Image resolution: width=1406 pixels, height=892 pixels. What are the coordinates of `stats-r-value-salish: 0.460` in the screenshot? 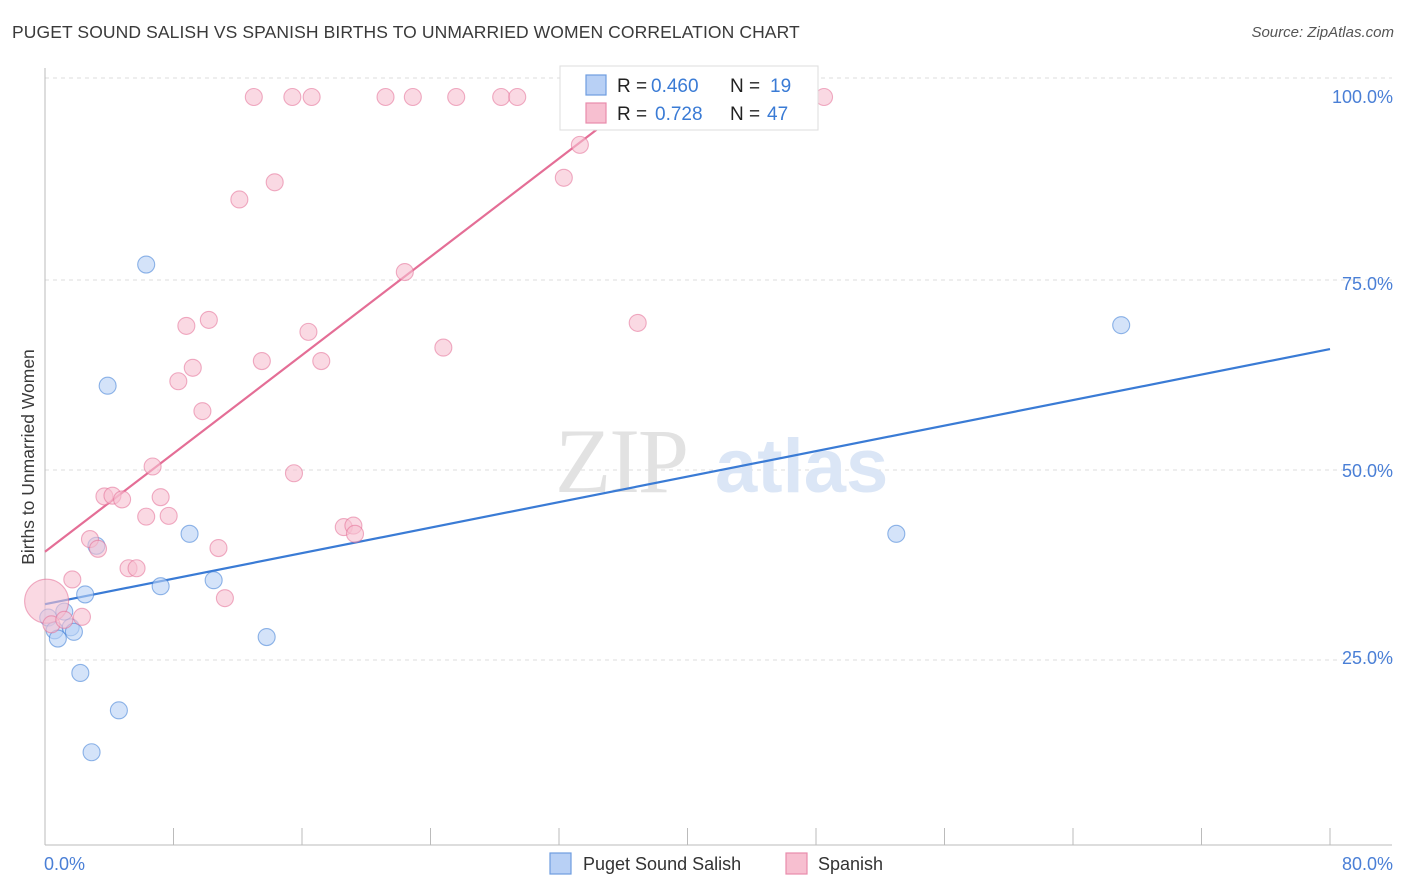 It's located at (675, 86).